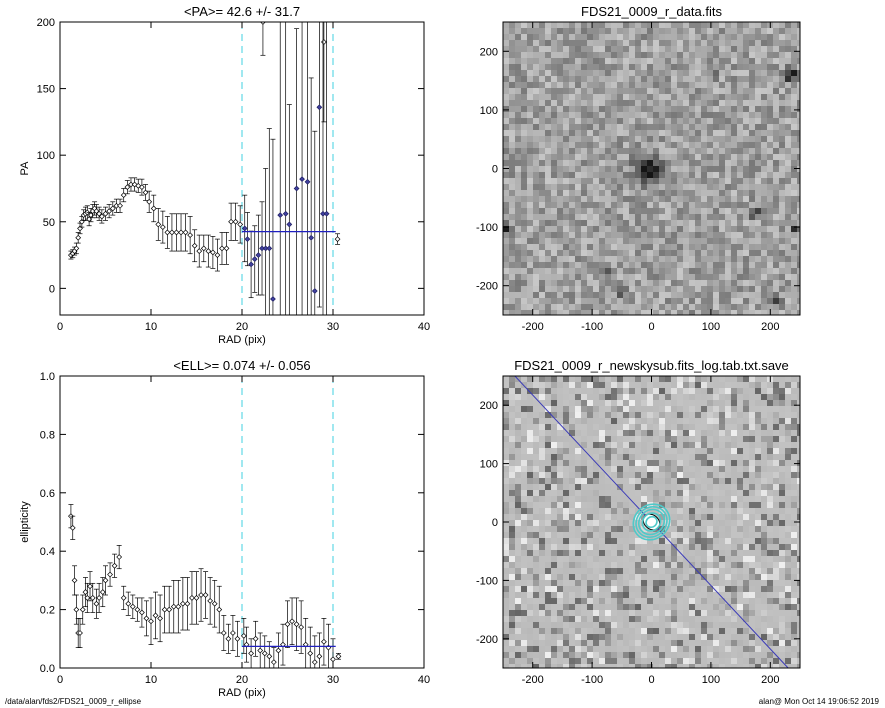 Image resolution: width=885 pixels, height=708 pixels. What do you see at coordinates (424, 680) in the screenshot?
I see `ell-chart-xtick-label: 40` at bounding box center [424, 680].